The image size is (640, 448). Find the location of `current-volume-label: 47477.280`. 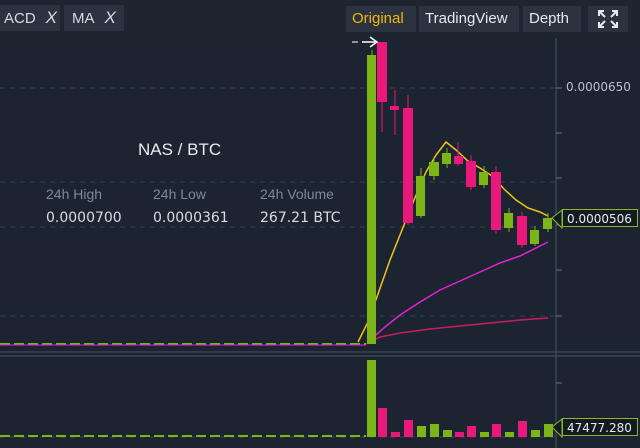

current-volume-label: 47477.280 is located at coordinates (600, 427).